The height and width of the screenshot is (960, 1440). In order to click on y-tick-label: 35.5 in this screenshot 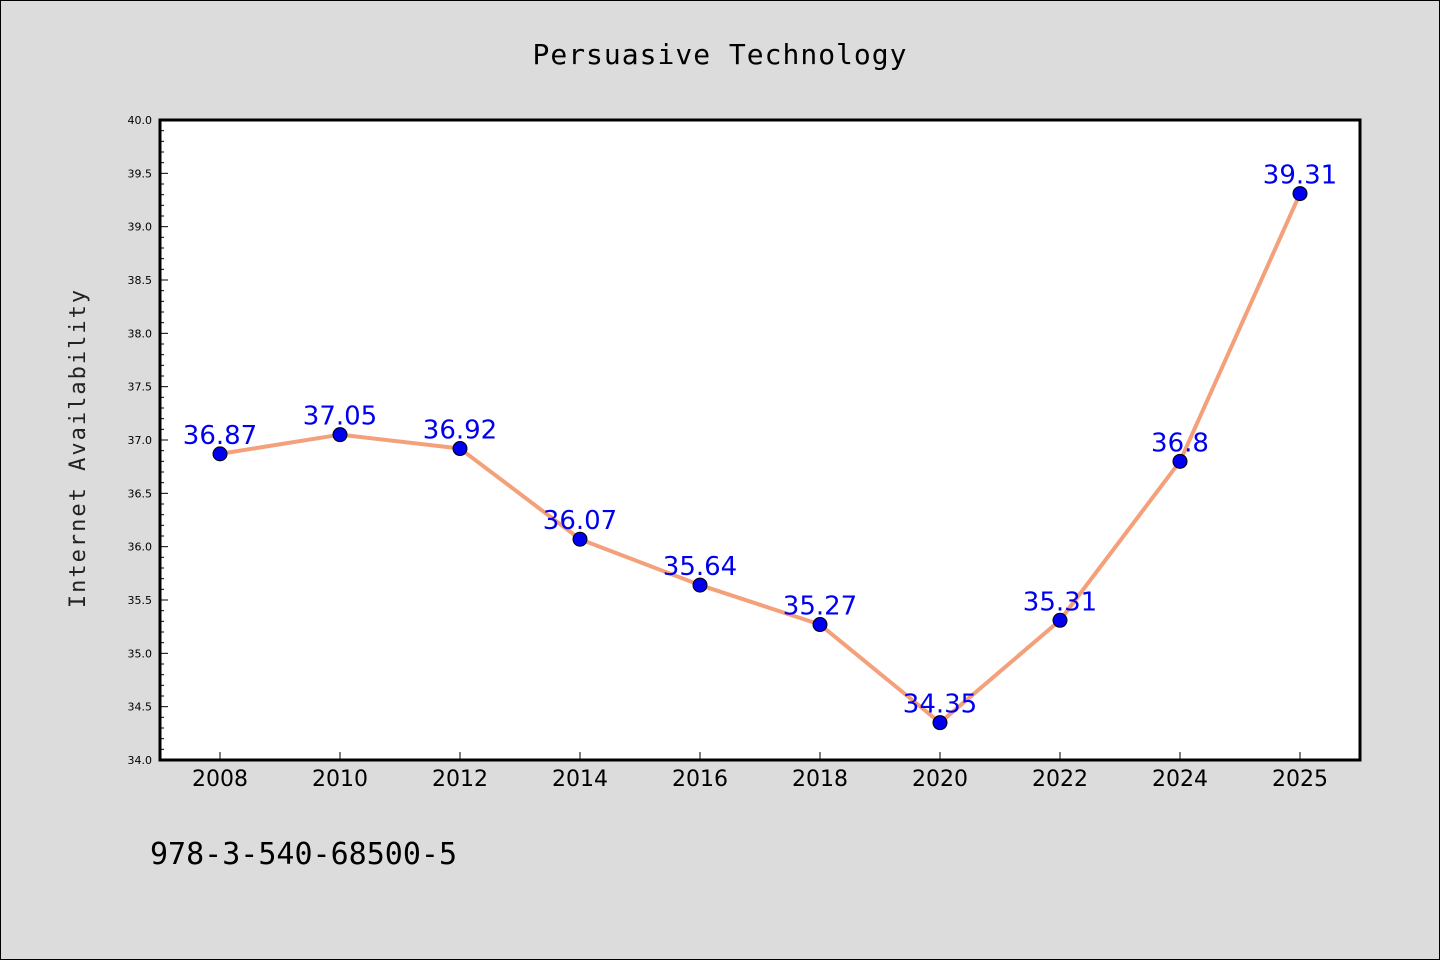, I will do `click(140, 600)`.